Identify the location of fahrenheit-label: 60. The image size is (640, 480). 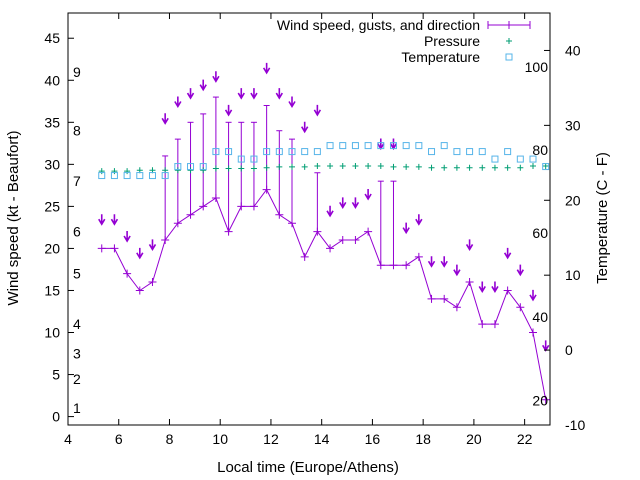
(540, 233).